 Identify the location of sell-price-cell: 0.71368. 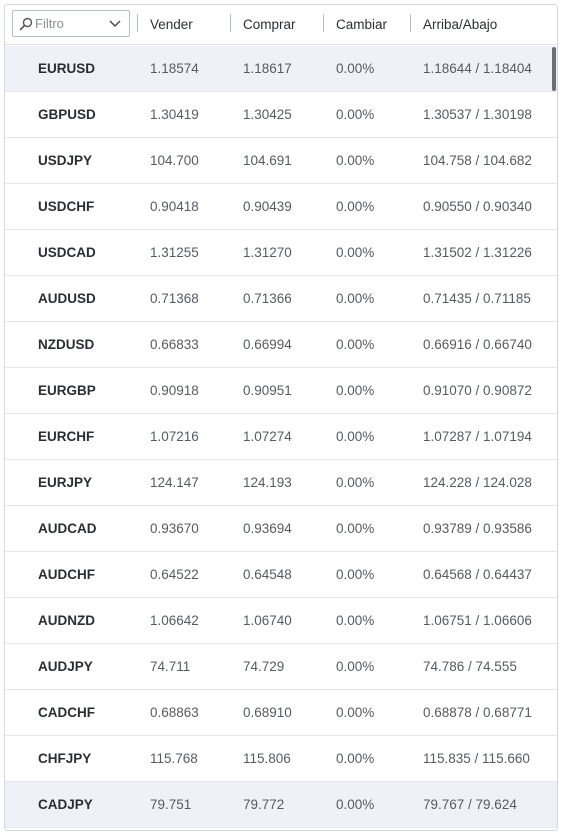
(174, 298).